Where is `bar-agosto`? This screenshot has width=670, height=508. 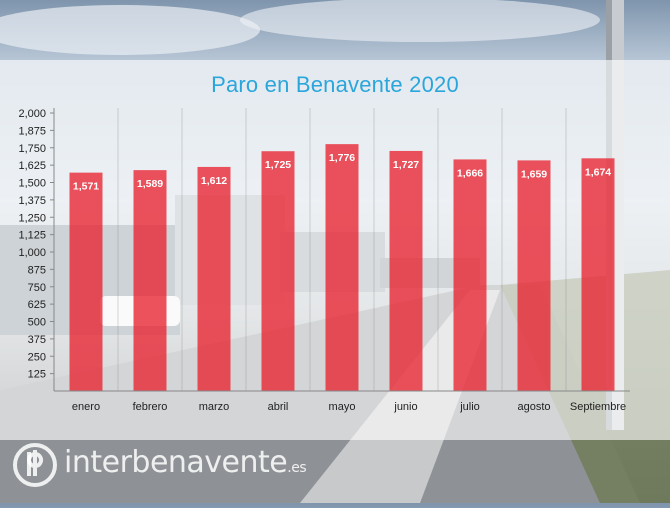
bar-agosto is located at coordinates (534, 275).